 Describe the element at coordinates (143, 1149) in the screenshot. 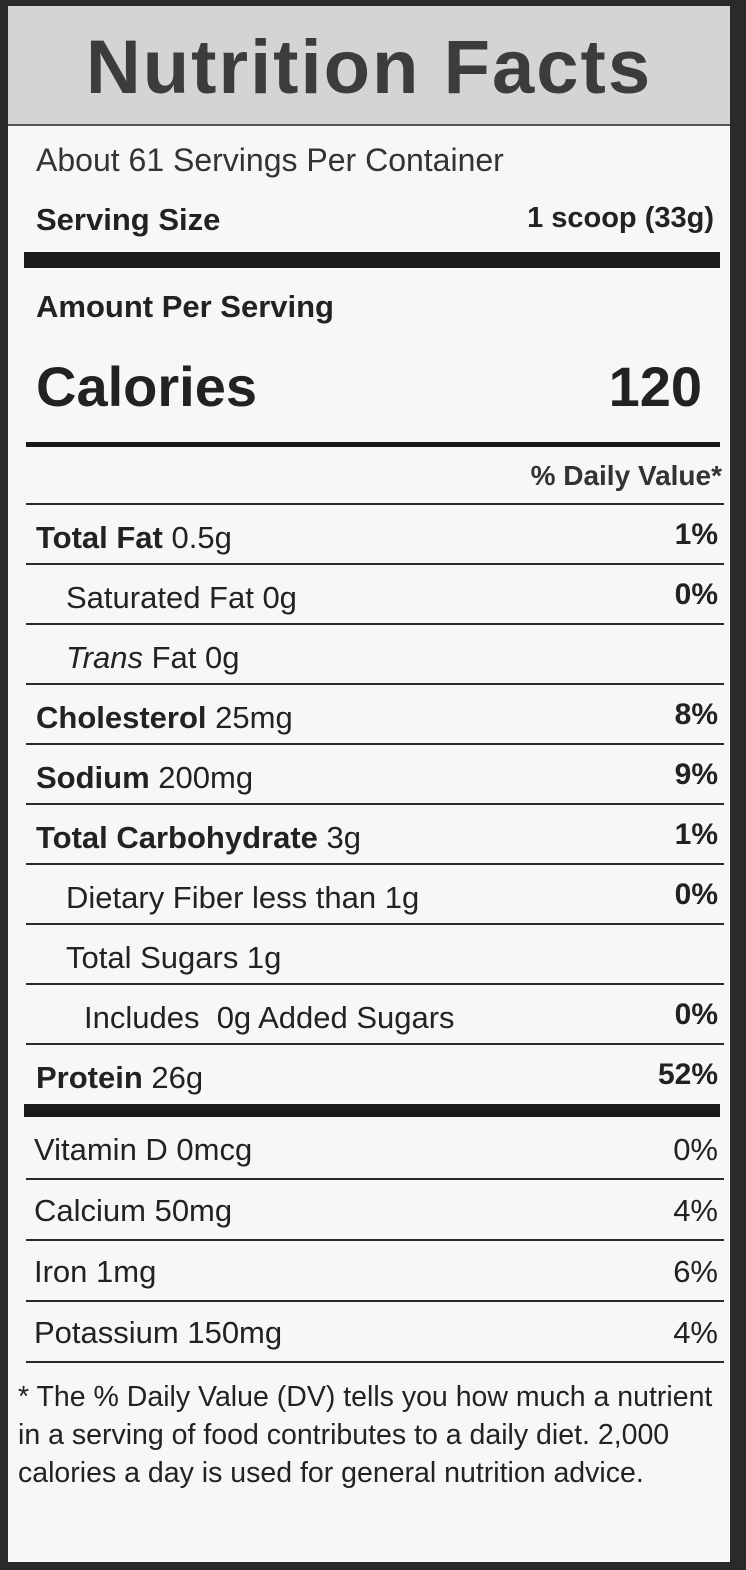

I see `vitamin-name: Vitamin D 0mcg` at that location.